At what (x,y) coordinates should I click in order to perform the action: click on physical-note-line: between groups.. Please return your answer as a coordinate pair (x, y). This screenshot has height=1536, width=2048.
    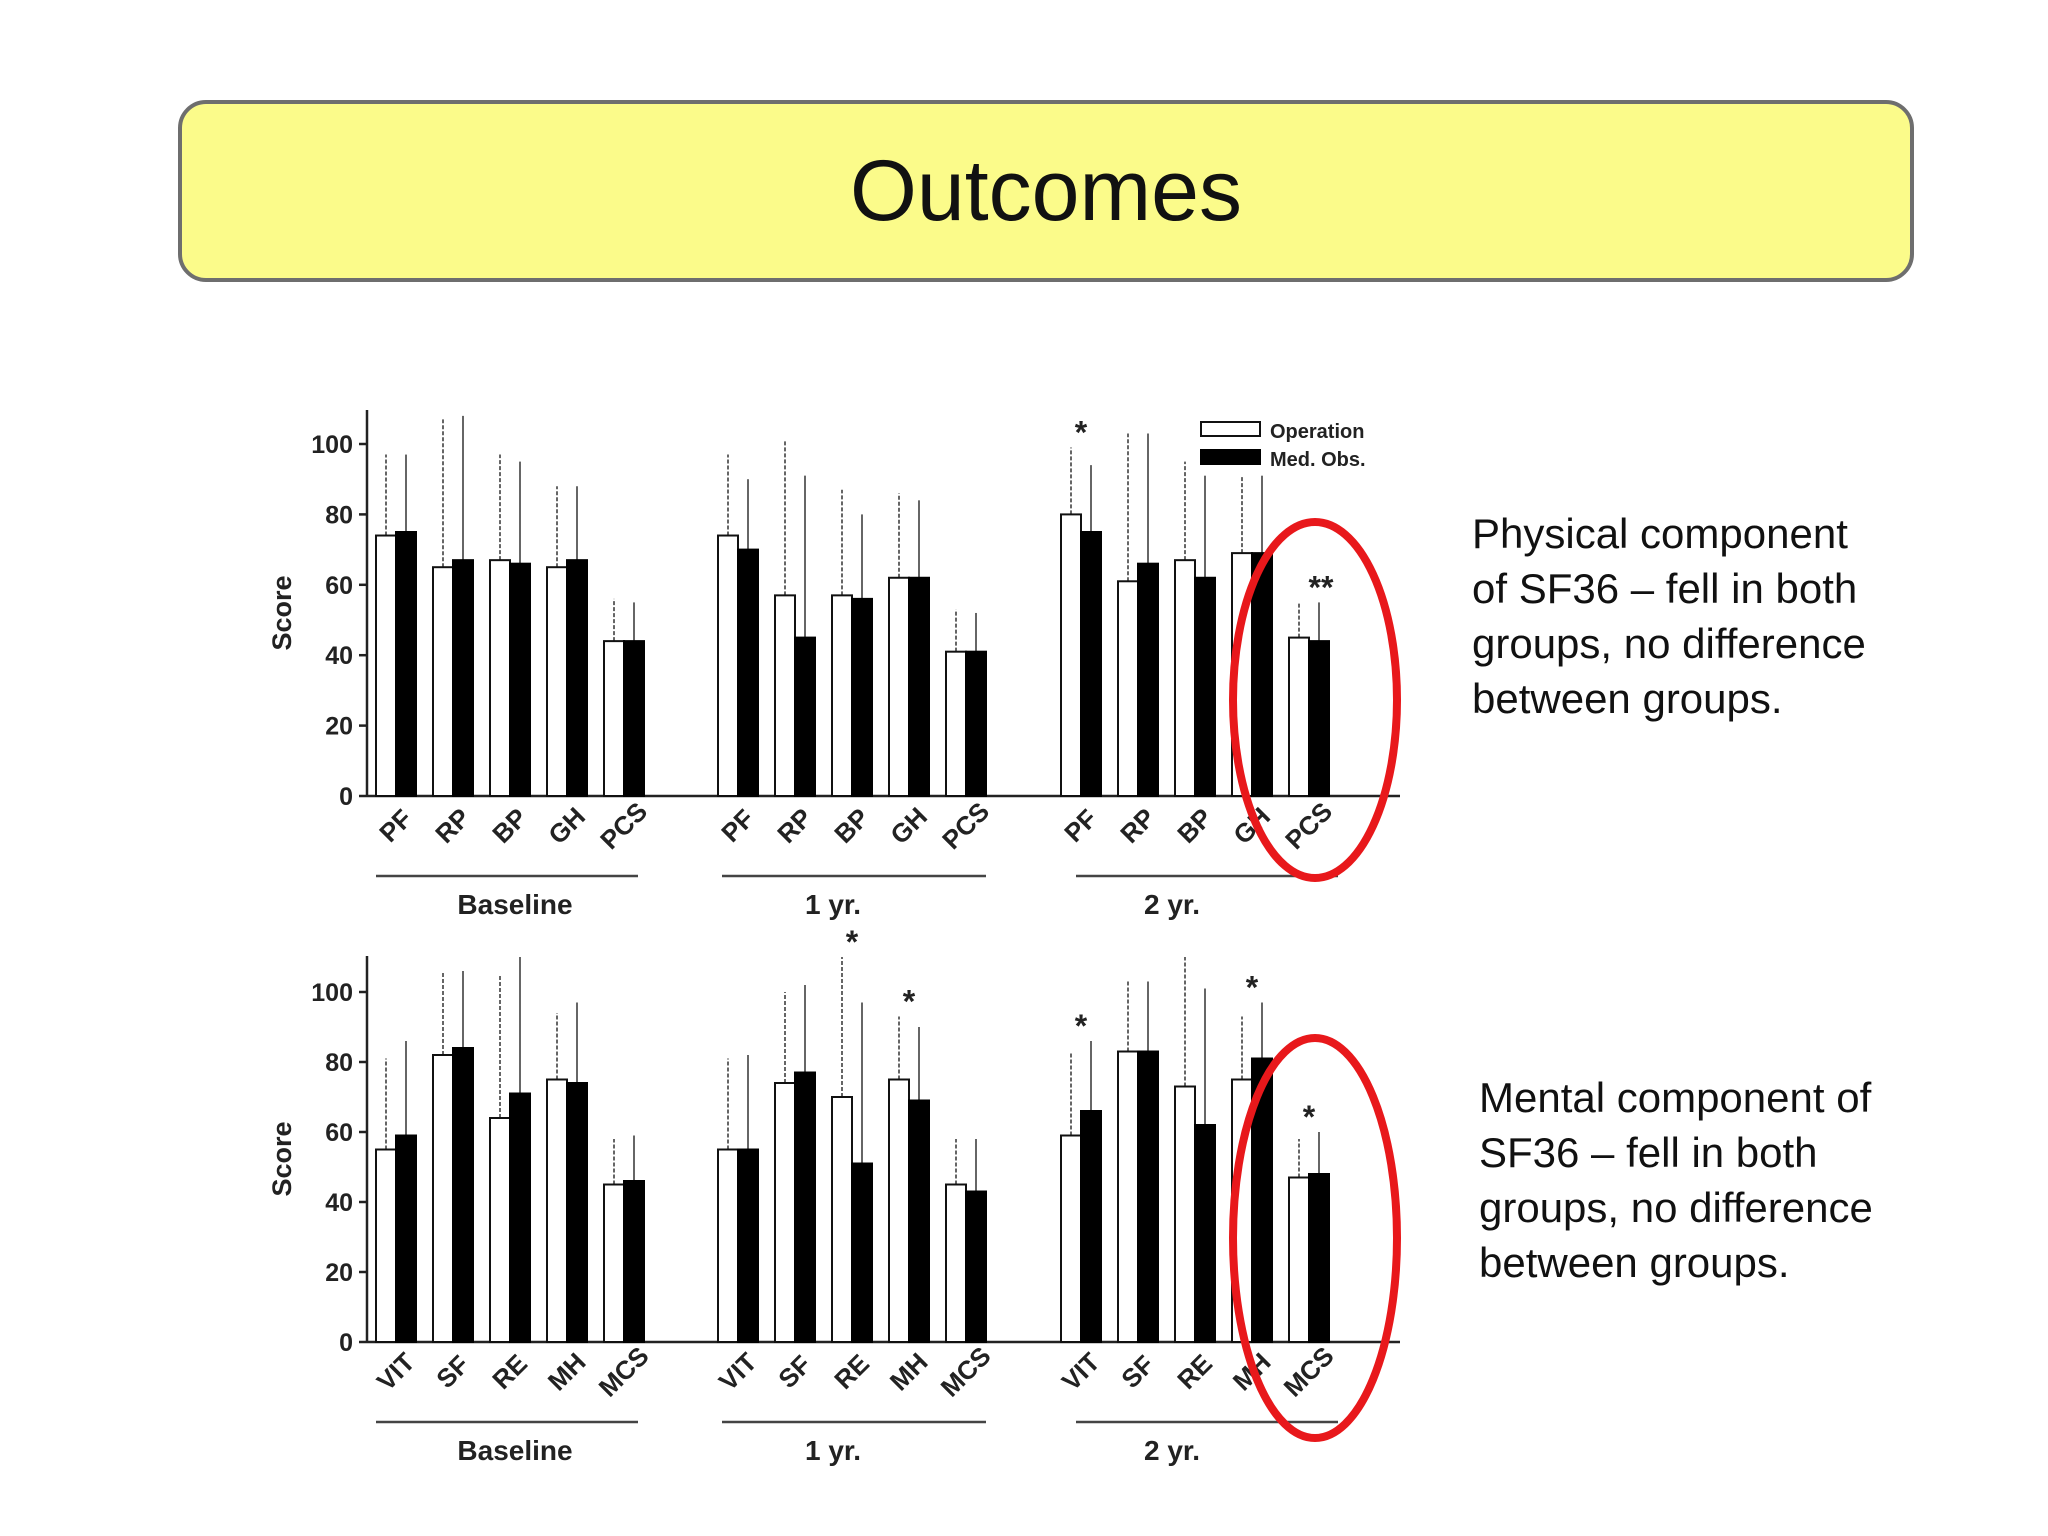
    Looking at the image, I should click on (1627, 698).